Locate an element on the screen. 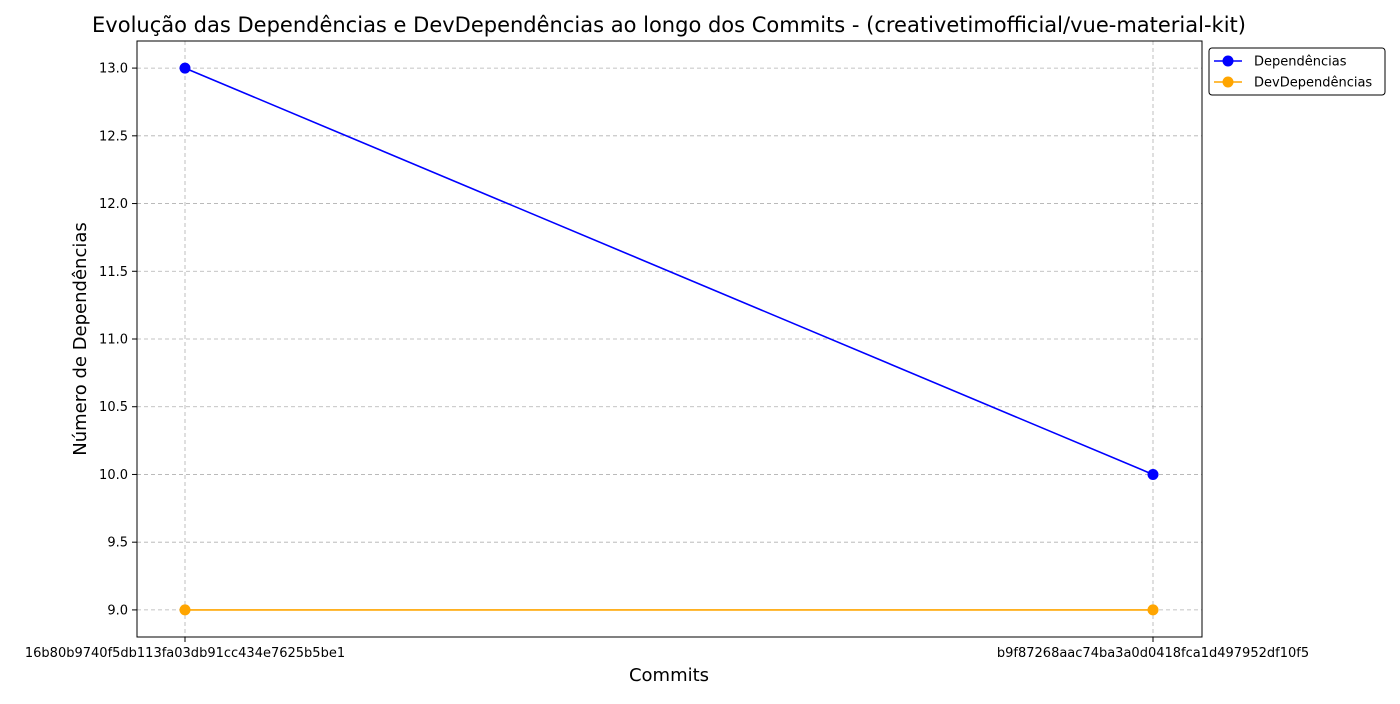 This screenshot has width=1400, height=704. y-tick-label: 11.5 is located at coordinates (113, 272).